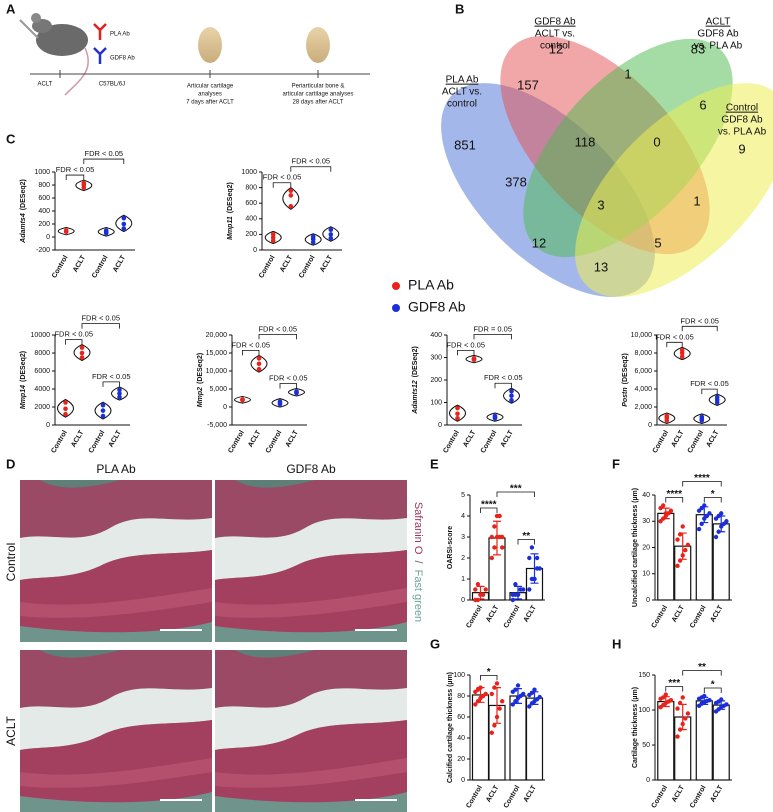  I want to click on y-axis-label-part: Mmp14, so click(23, 397).